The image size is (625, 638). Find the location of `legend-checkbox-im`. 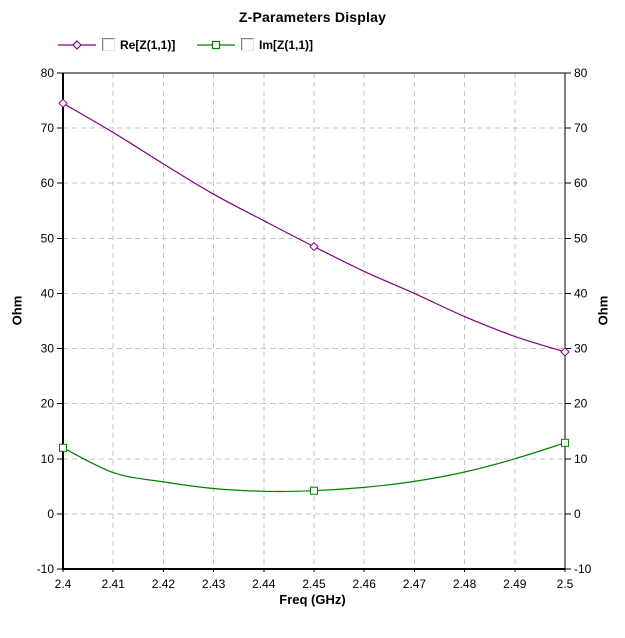

legend-checkbox-im is located at coordinates (247, 44).